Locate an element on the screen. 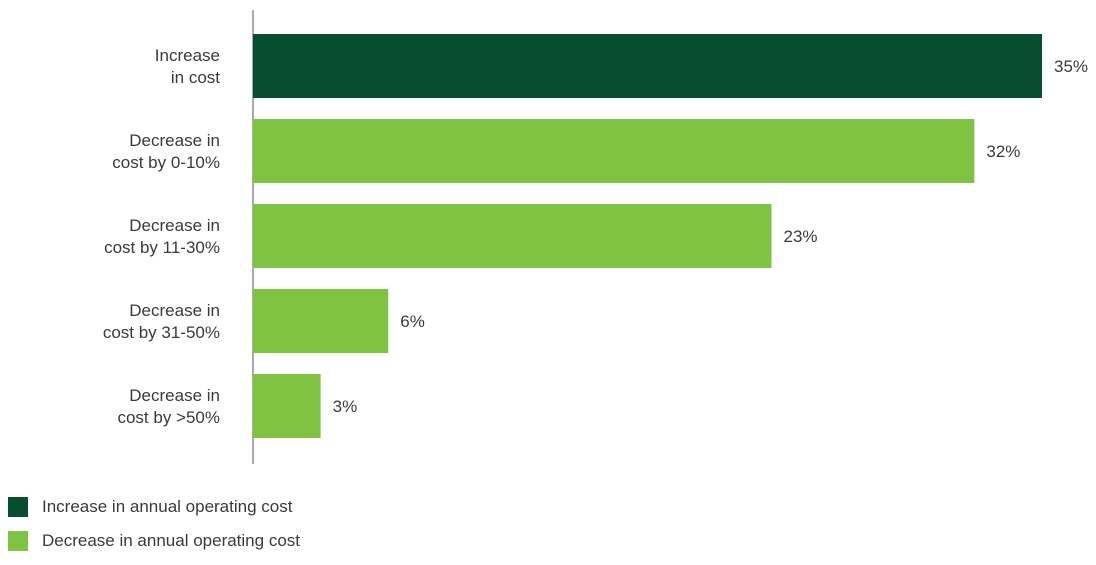 This screenshot has height=565, width=1096. legend-item-decrease: Decrease in annual operating cost is located at coordinates (154, 541).